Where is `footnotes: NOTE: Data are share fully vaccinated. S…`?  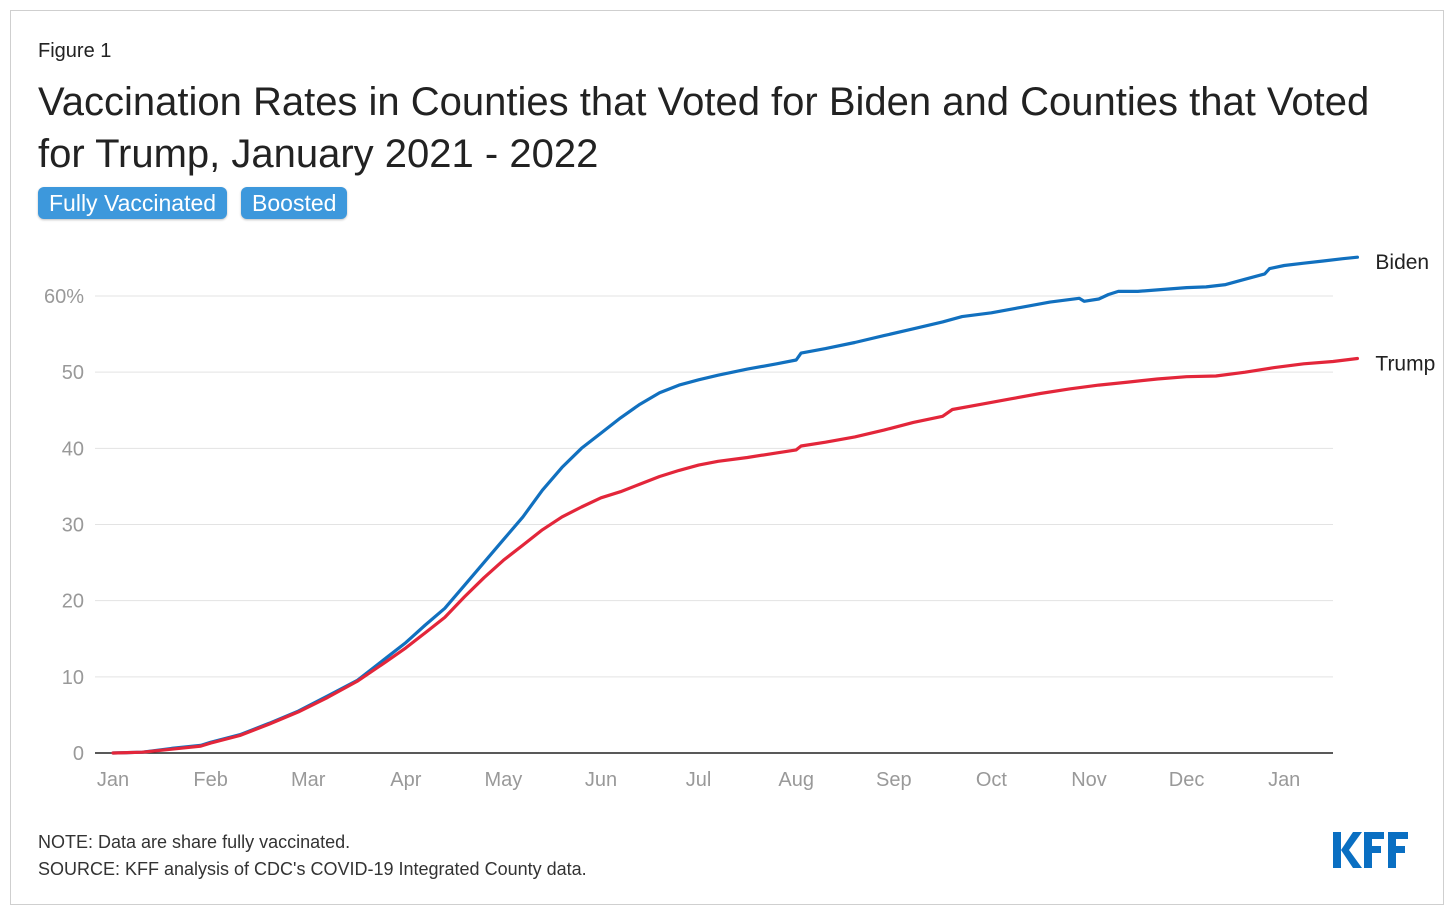
footnotes: NOTE: Data are share fully vaccinated. S… is located at coordinates (312, 856).